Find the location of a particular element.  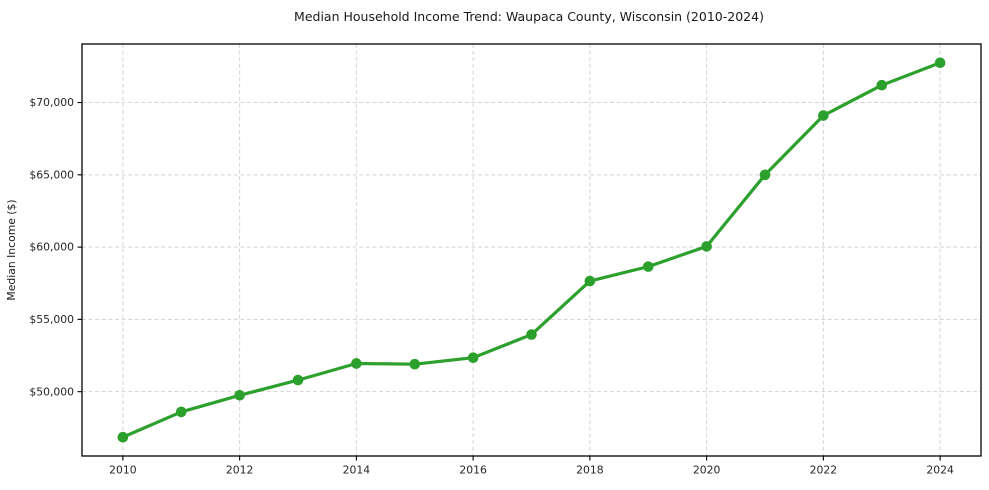

x-tick-labels: 2010 2012 2014 2016 2018 2020 2022 2024 is located at coordinates (531, 470).